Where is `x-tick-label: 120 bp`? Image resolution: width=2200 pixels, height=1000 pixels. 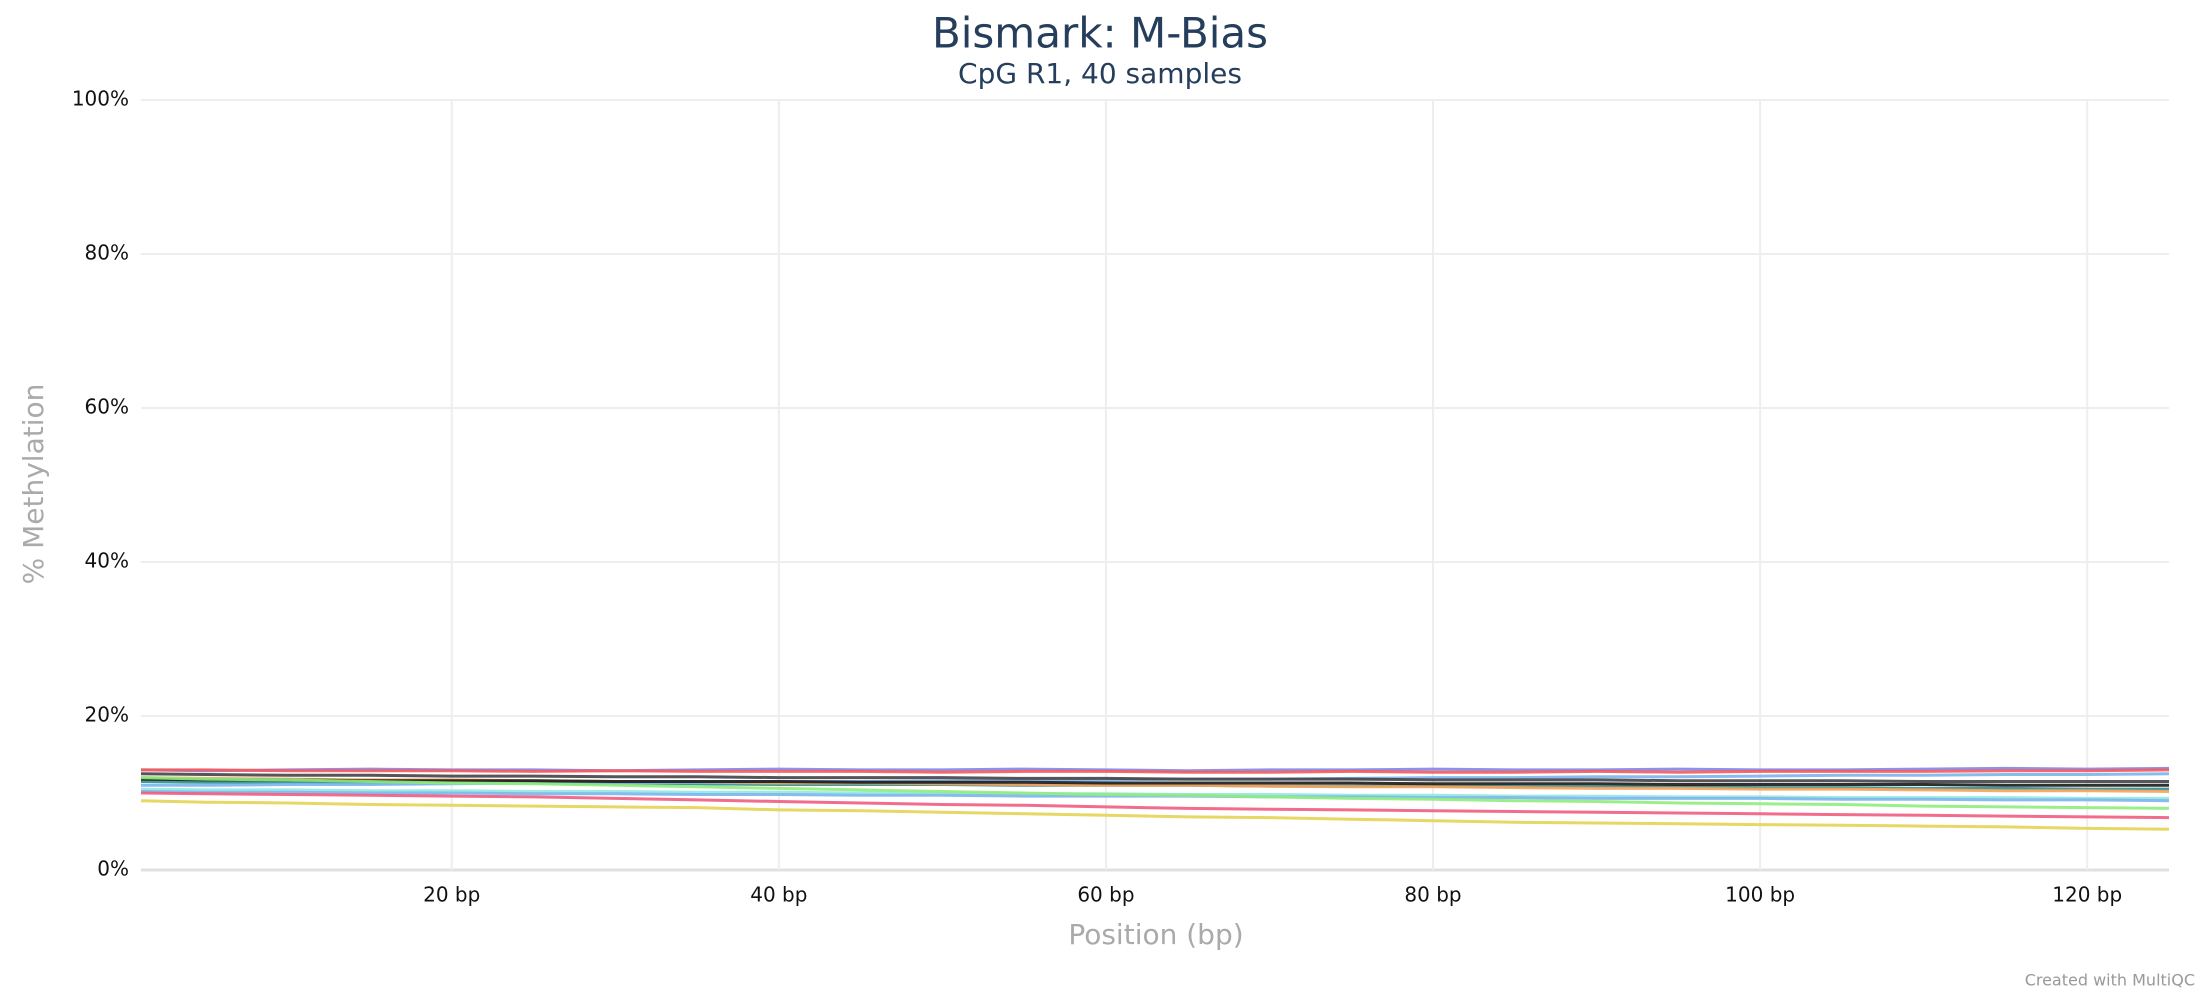
x-tick-label: 120 bp is located at coordinates (2087, 895).